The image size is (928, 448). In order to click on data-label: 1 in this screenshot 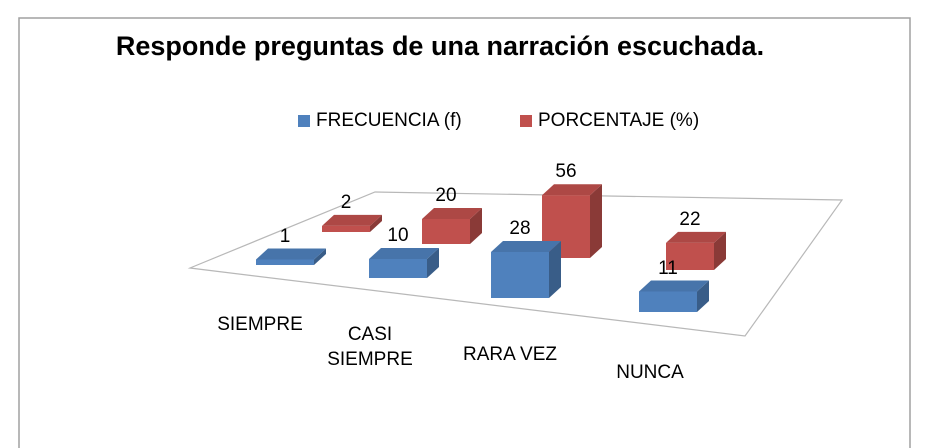, I will do `click(285, 236)`.